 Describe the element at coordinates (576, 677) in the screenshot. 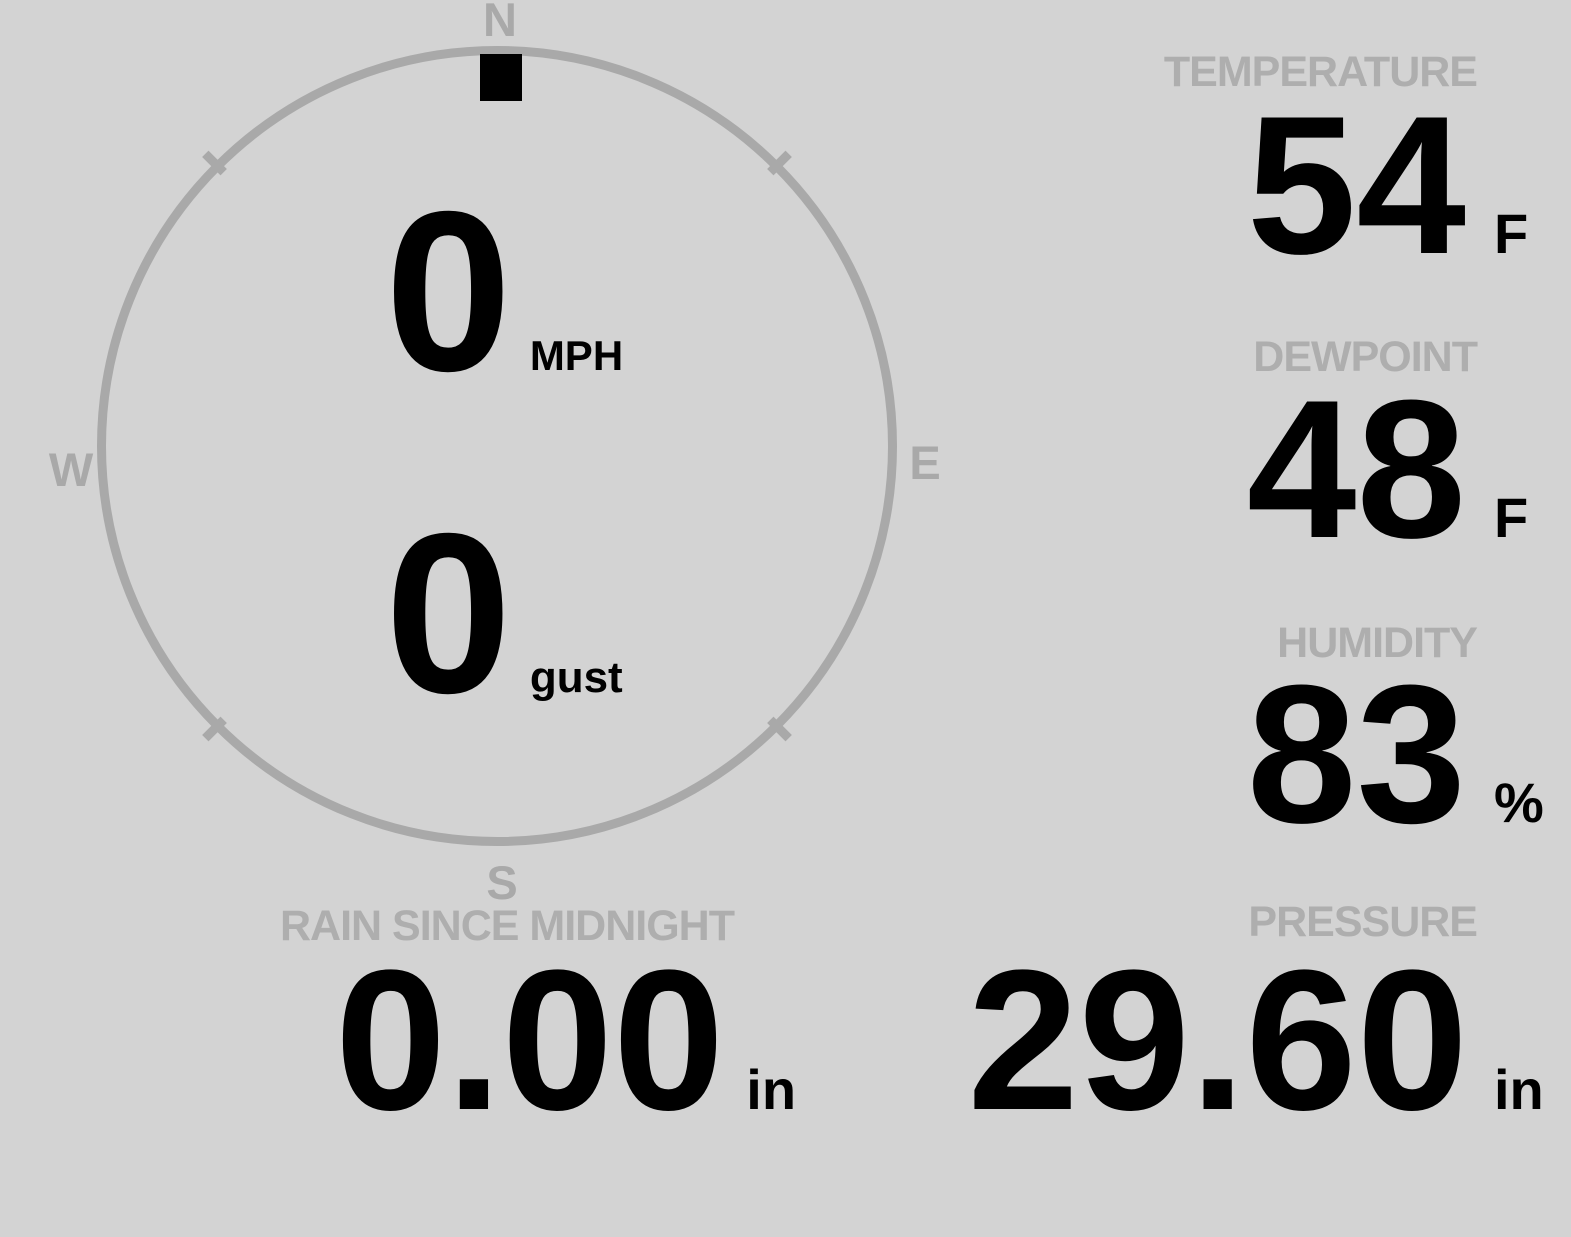

I see `wind-gust-unit: gust` at that location.